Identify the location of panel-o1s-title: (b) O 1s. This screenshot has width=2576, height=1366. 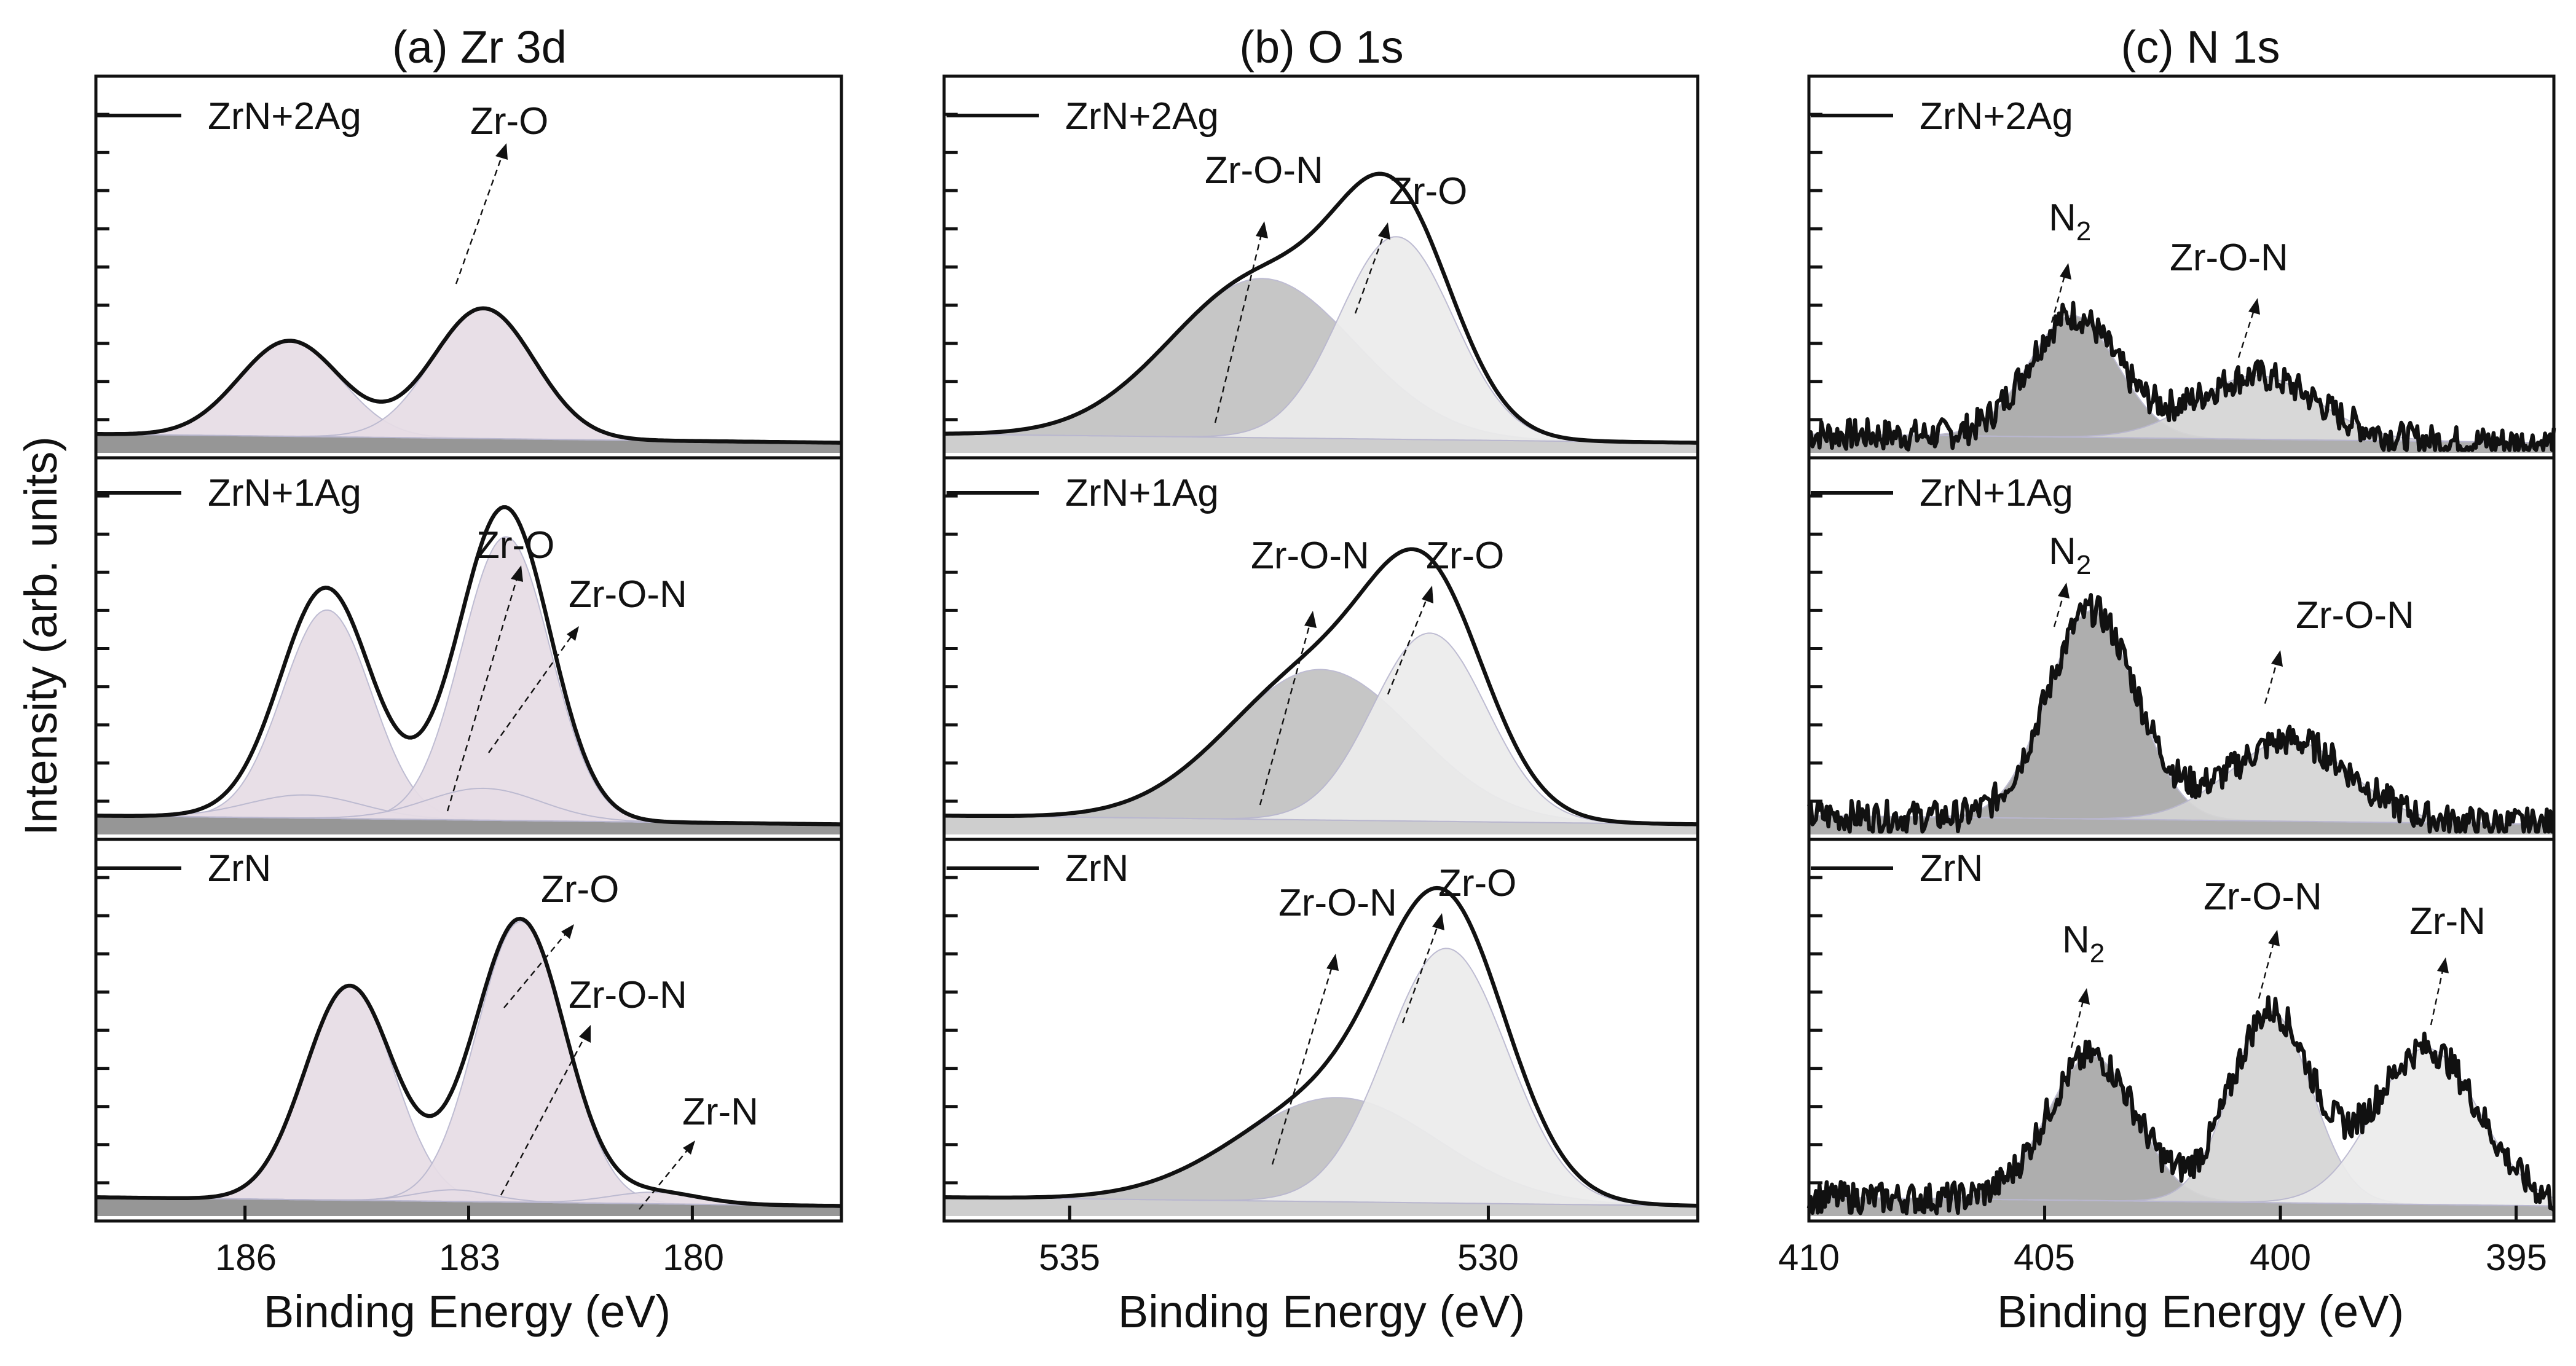
(1321, 47).